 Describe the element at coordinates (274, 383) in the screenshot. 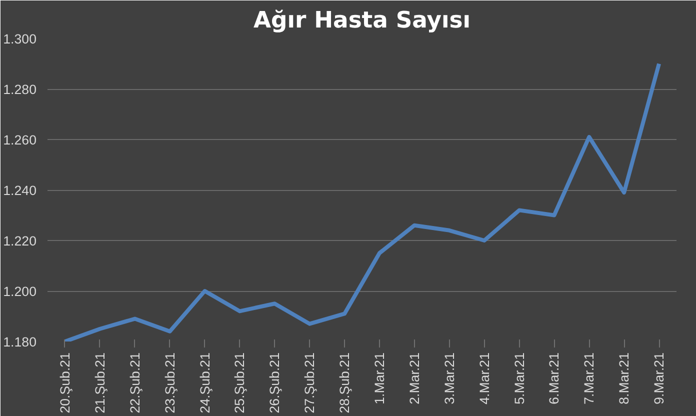

I see `x-tick-label: 26.Şub.21` at that location.